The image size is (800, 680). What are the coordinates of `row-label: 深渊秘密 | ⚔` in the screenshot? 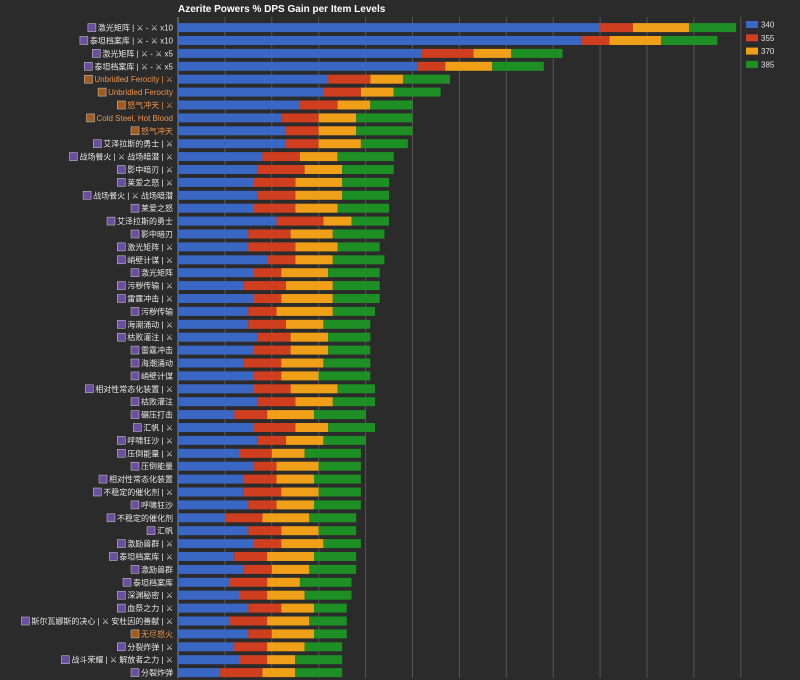 It's located at (150, 595).